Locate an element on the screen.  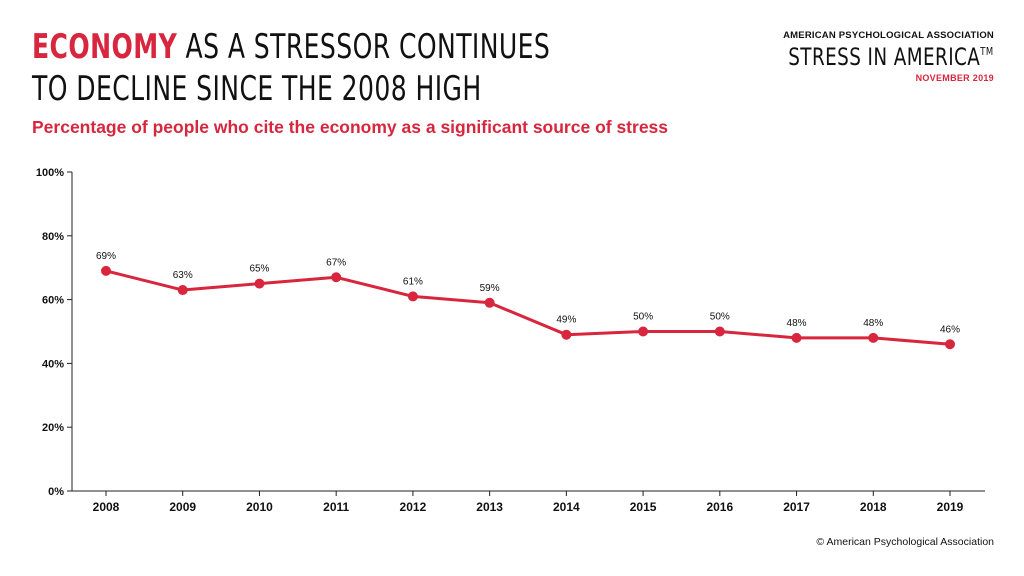
x-tick-label: 2012 is located at coordinates (413, 507).